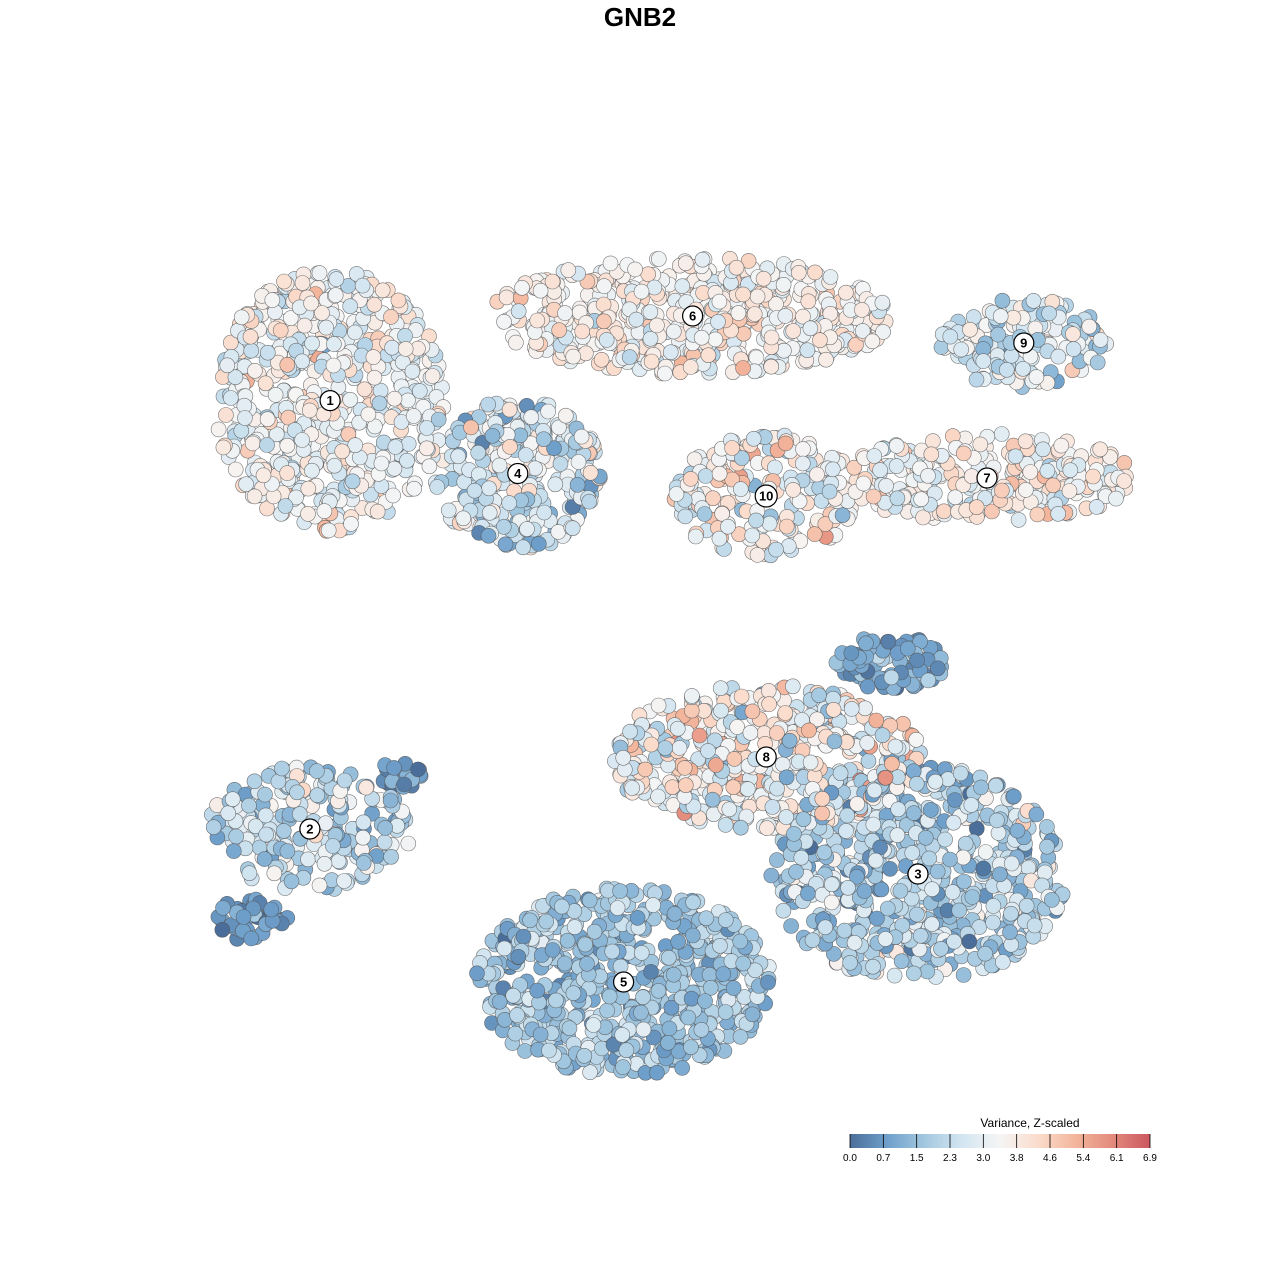  I want to click on colorbar-tick-label: 5.4, so click(1083, 1158).